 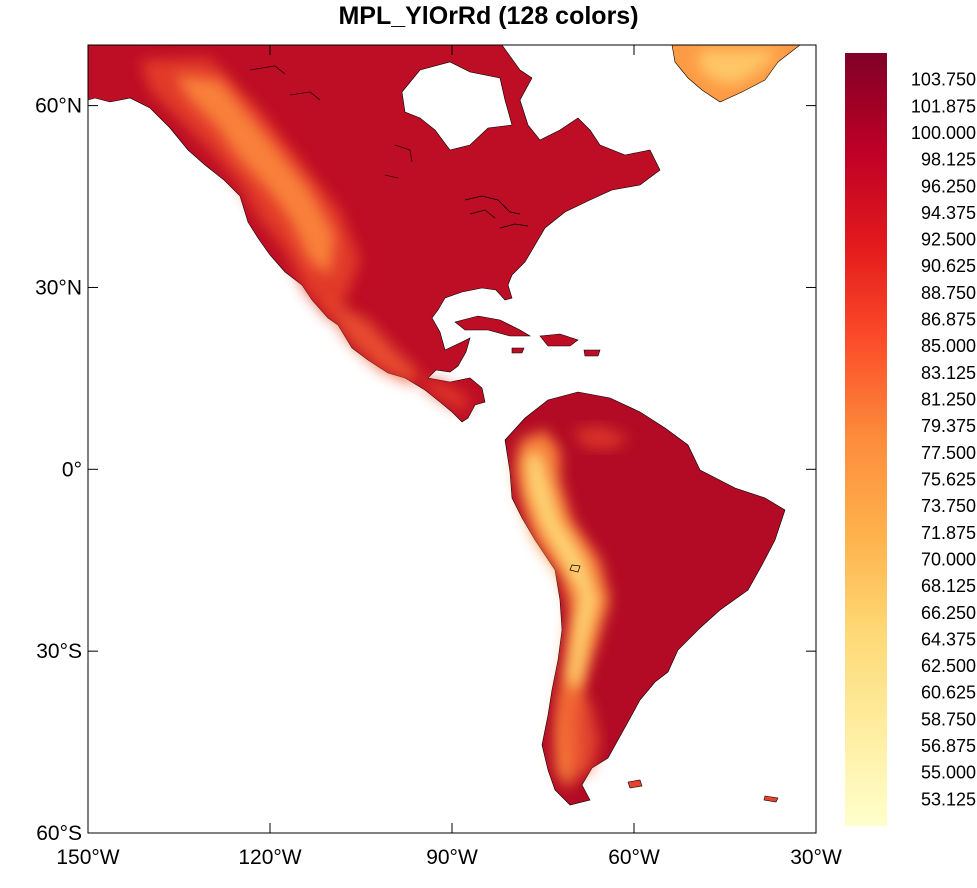 I want to click on lake-titicaca, so click(x=575, y=568).